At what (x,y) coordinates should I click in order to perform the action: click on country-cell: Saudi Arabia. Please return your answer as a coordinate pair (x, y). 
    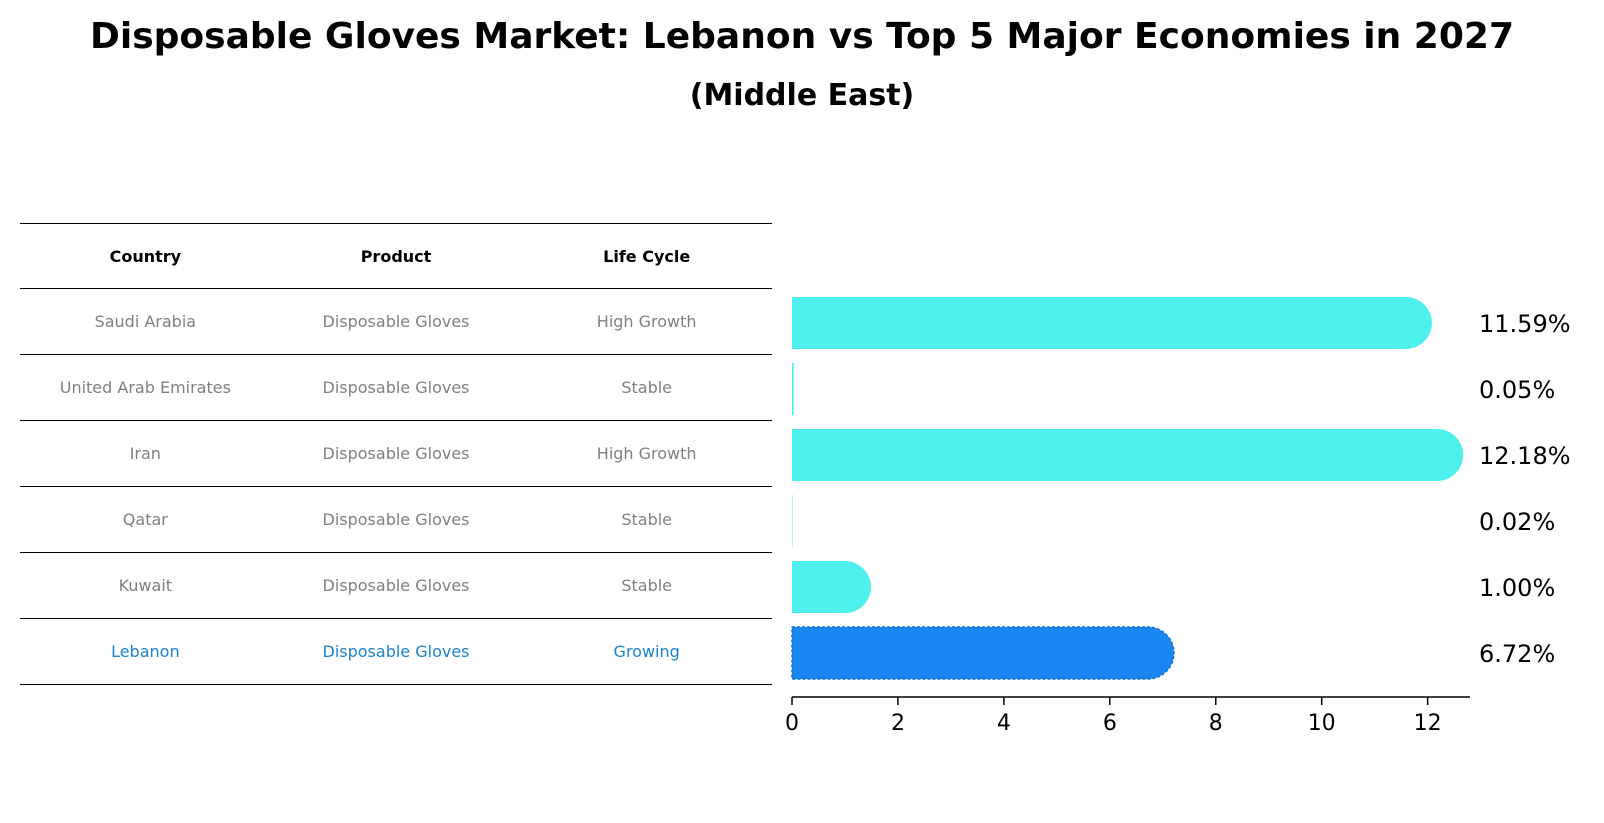
    Looking at the image, I should click on (145, 321).